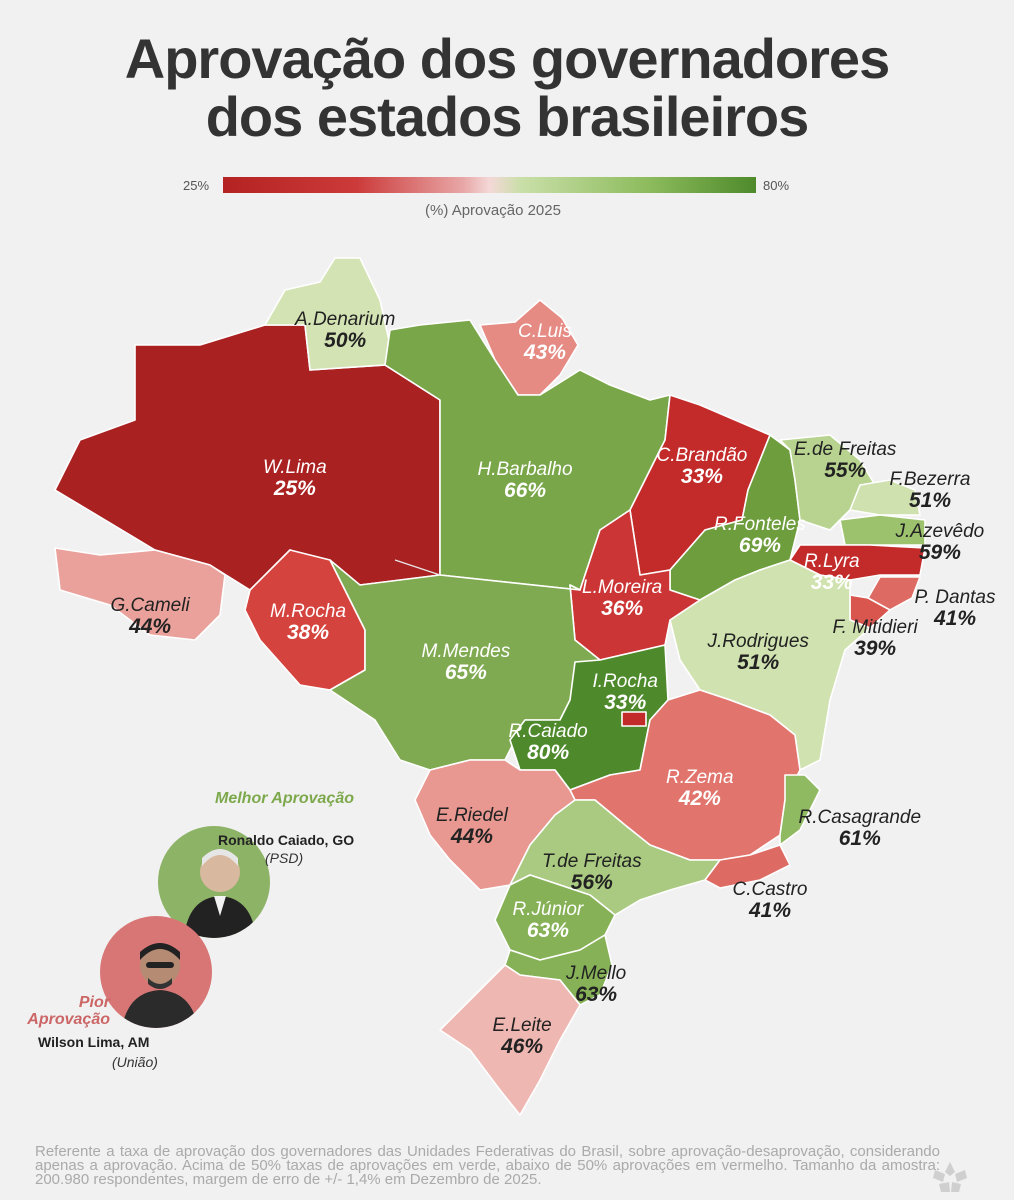 This screenshot has width=1014, height=1200. Describe the element at coordinates (548, 909) in the screenshot. I see `governor-name: R.Júnior` at that location.